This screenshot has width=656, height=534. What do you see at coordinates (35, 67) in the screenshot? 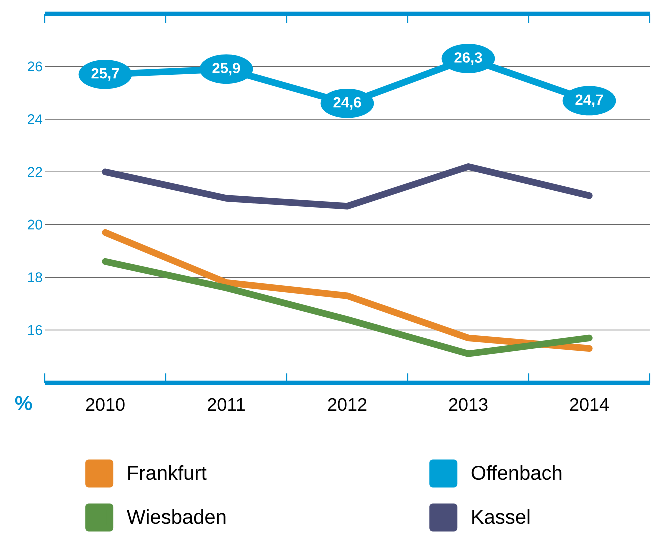
I see `y-tick-label: 26` at bounding box center [35, 67].